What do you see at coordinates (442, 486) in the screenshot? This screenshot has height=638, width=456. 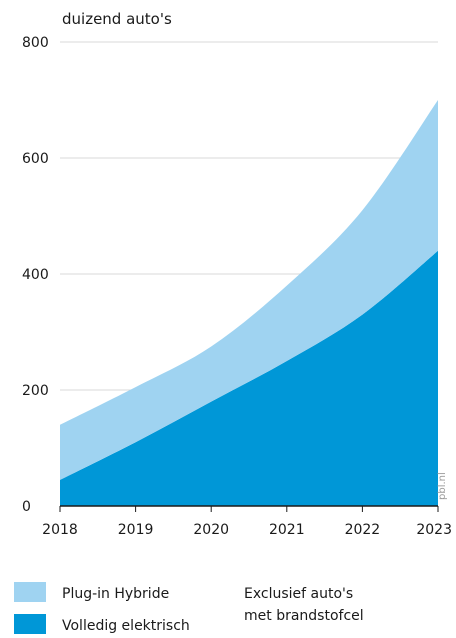 I see `source-label: pbl.nl` at bounding box center [442, 486].